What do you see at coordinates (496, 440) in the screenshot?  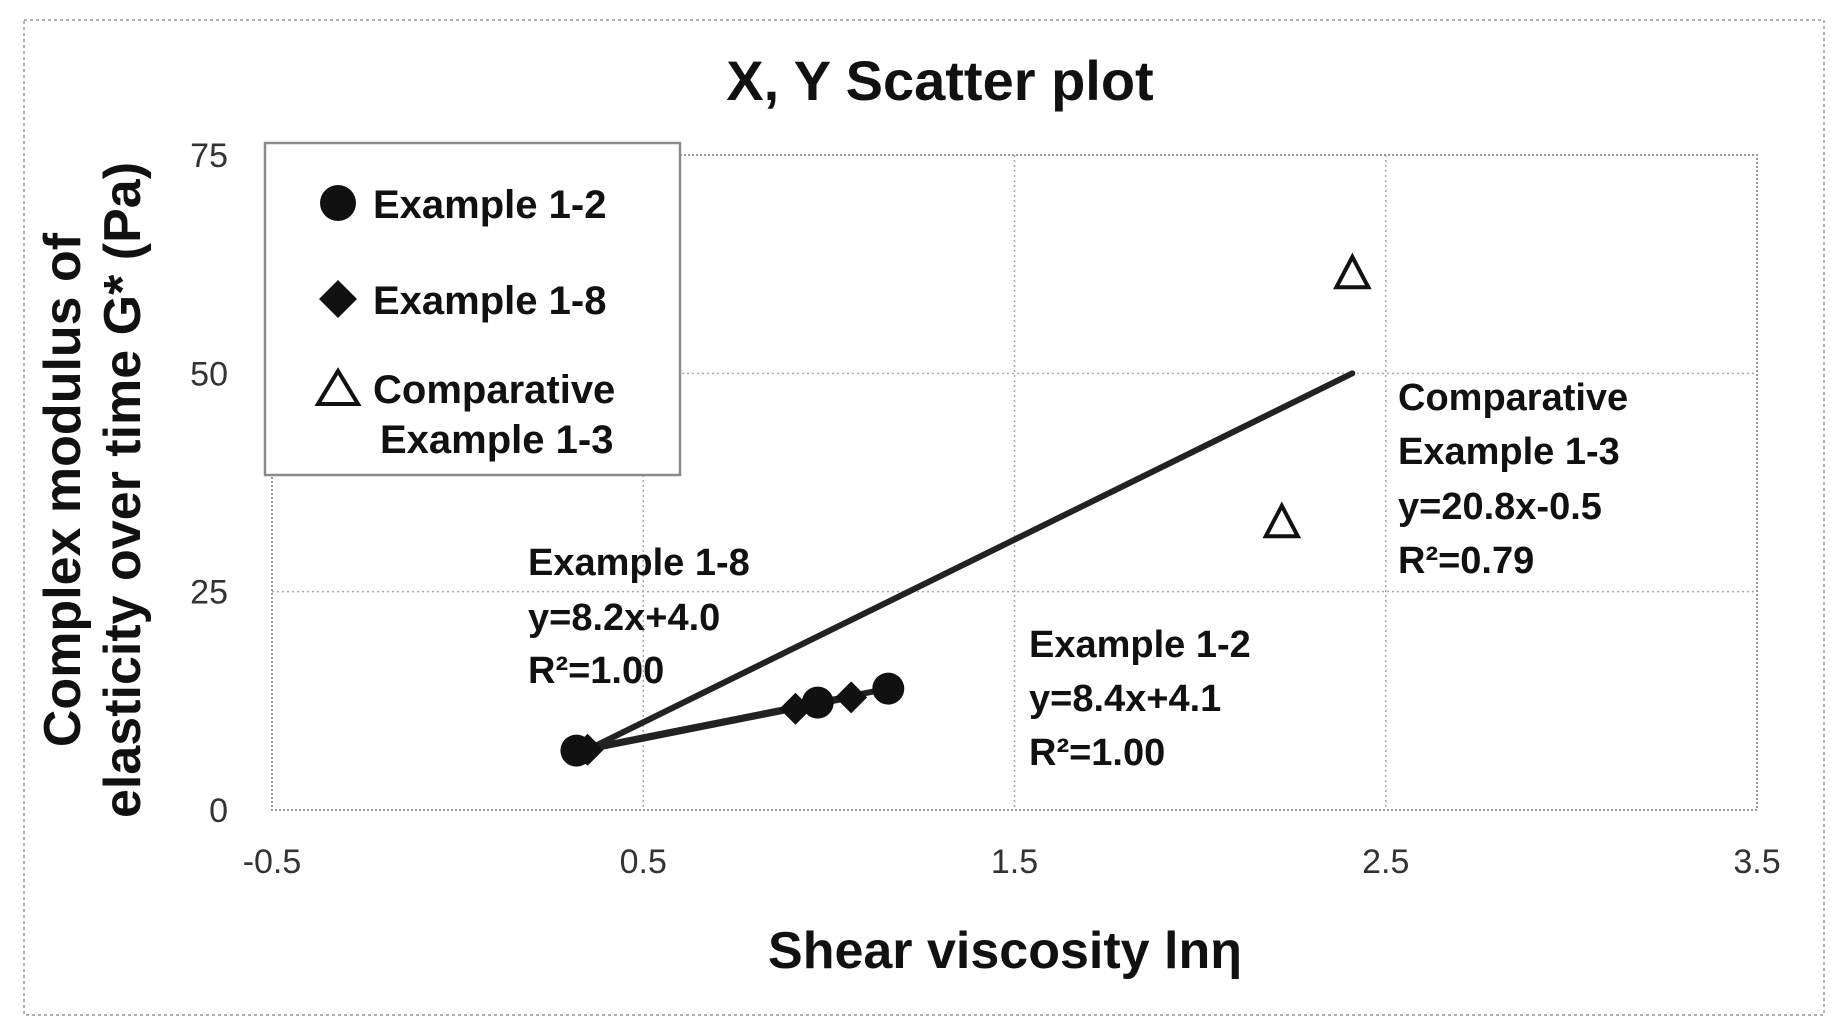 I see `legend-label-example-1-3: Example 1-3` at bounding box center [496, 440].